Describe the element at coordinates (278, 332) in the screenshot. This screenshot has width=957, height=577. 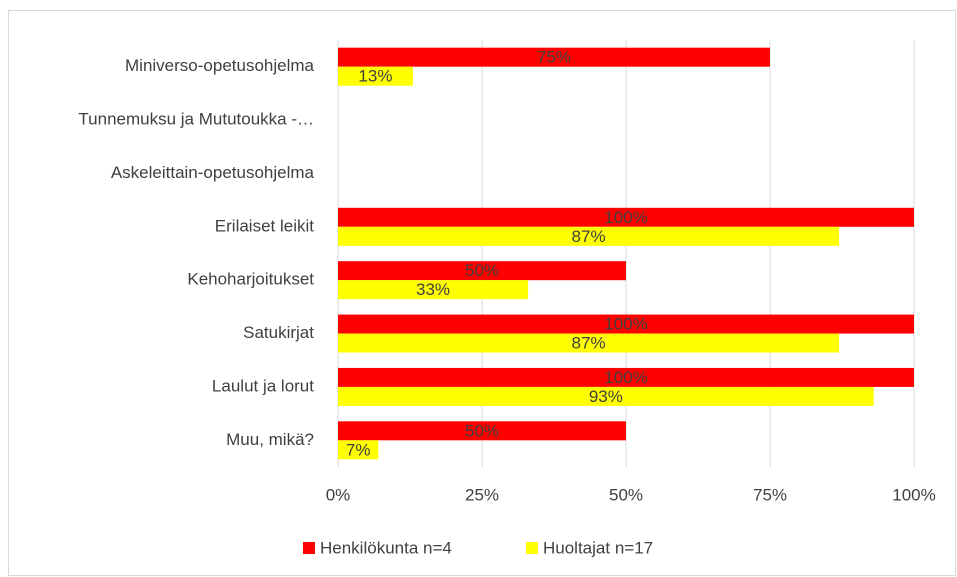
I see `y-tick-label: Satukirjat` at that location.